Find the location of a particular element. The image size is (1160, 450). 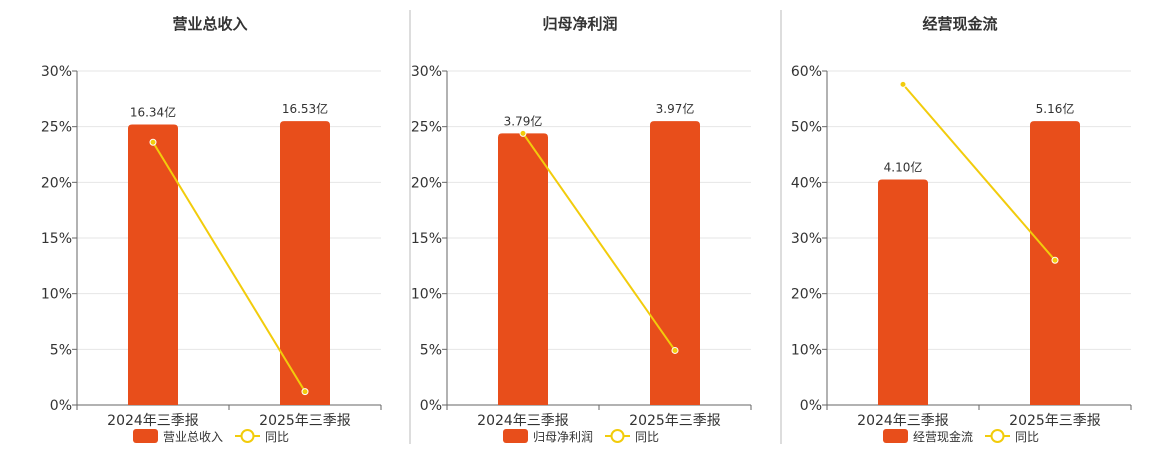

legend: 营业总收入 同比 is located at coordinates (211, 436).